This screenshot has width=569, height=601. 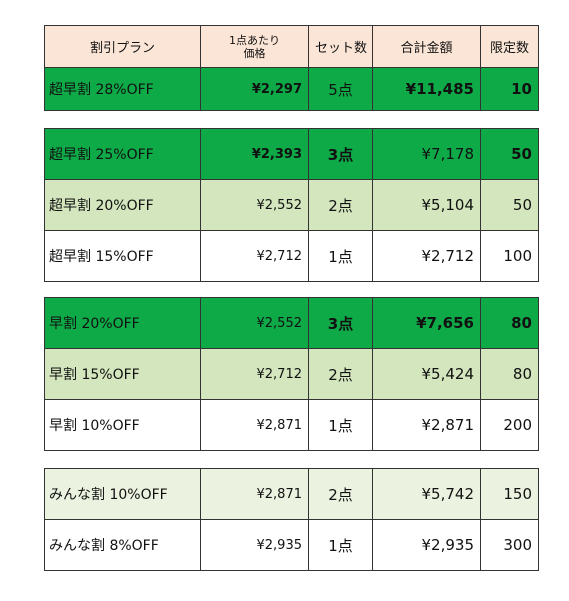 I want to click on total-price: ¥2,871, so click(x=426, y=425).